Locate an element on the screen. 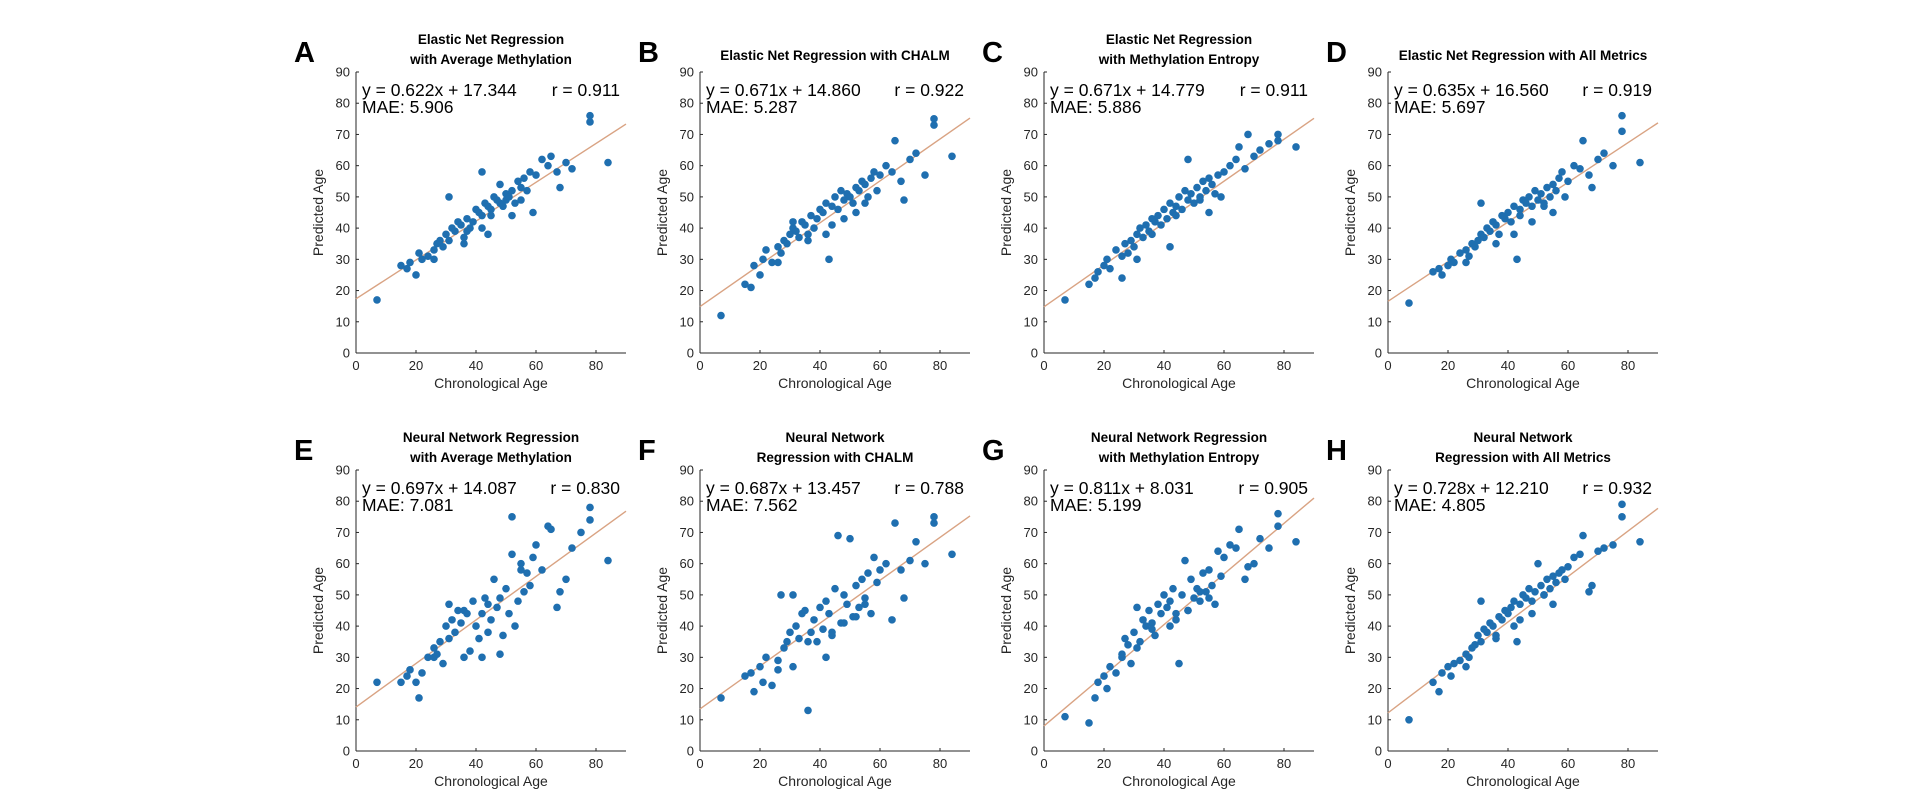  mae-label: MAE: 7.081 is located at coordinates (407, 505).